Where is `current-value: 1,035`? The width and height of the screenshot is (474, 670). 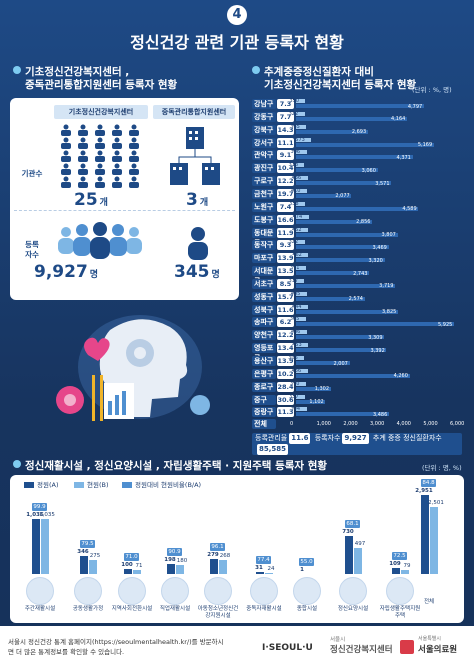 current-value: 1,035 is located at coordinates (47, 515).